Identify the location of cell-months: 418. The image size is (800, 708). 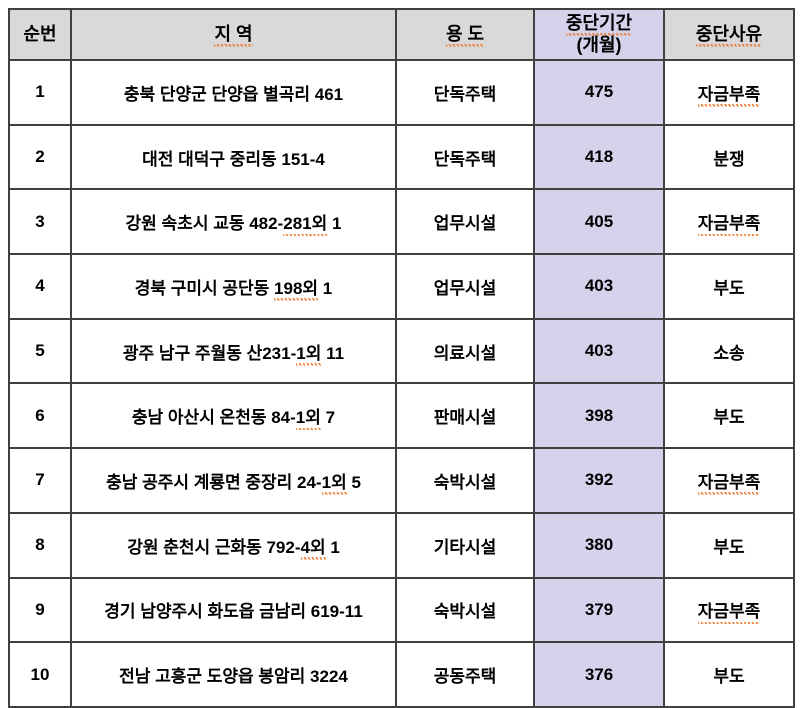
(599, 157).